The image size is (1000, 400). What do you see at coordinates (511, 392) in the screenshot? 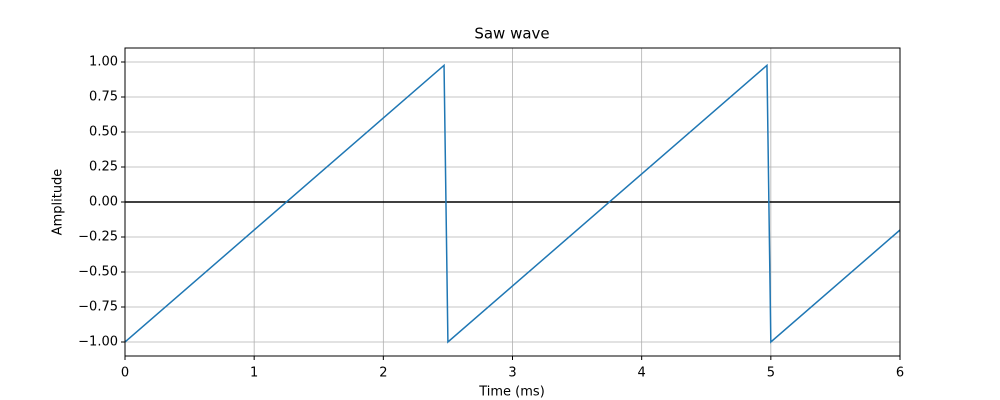
I see `x-axis-label: Time (ms)` at bounding box center [511, 392].